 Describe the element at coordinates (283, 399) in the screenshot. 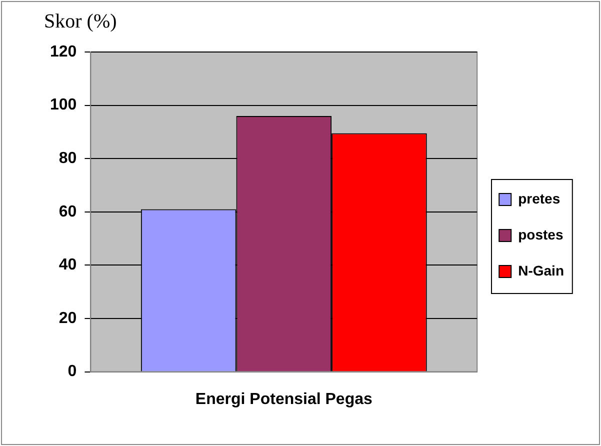

I see `x-tick-label: Energi Potensial Pegas` at that location.